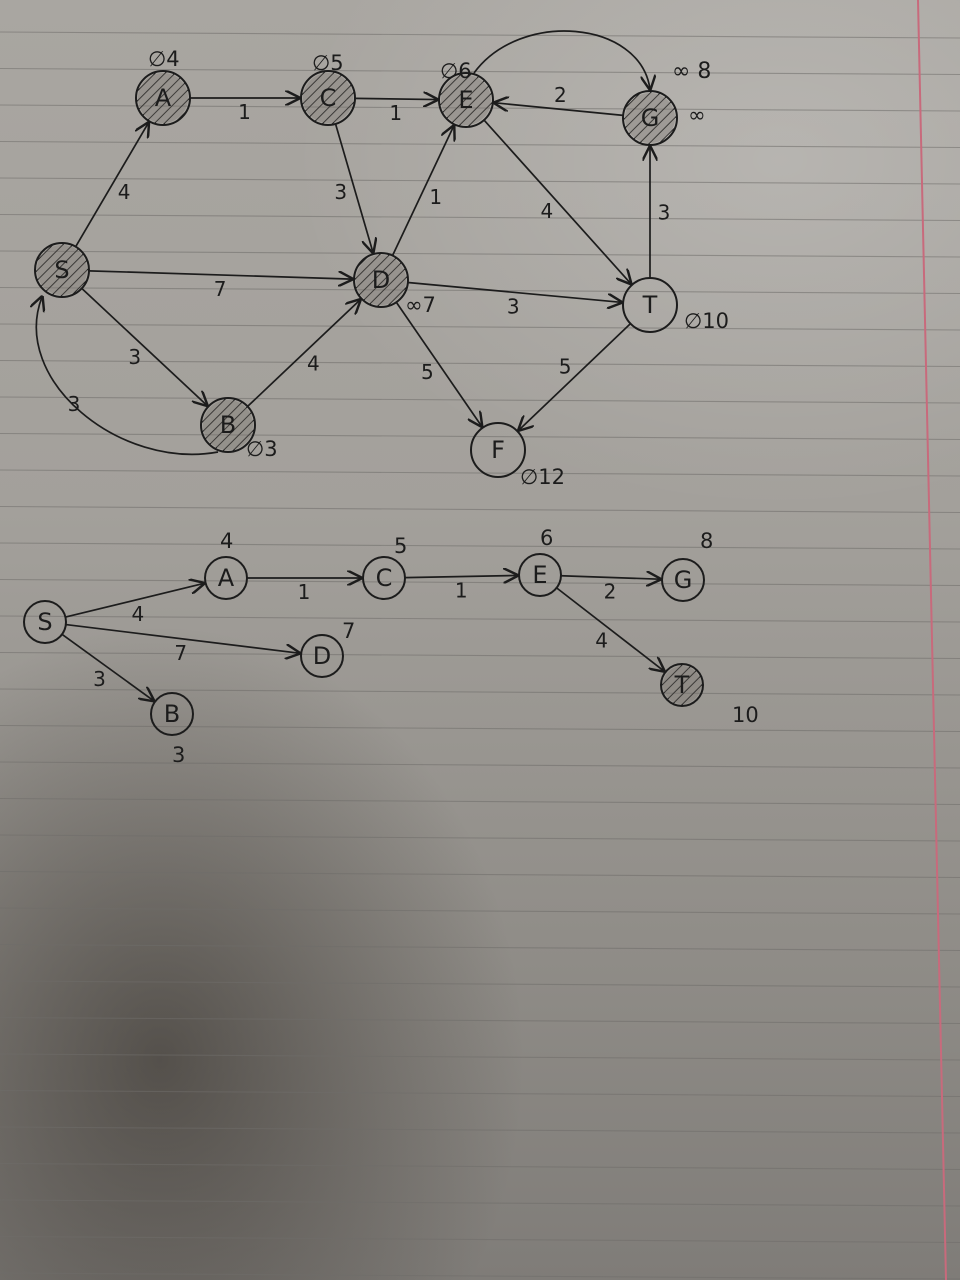 The image size is (960, 1280). I want to click on bottom-tree-edges: 4 1 1 2 4 7 3, so click(362, 637).